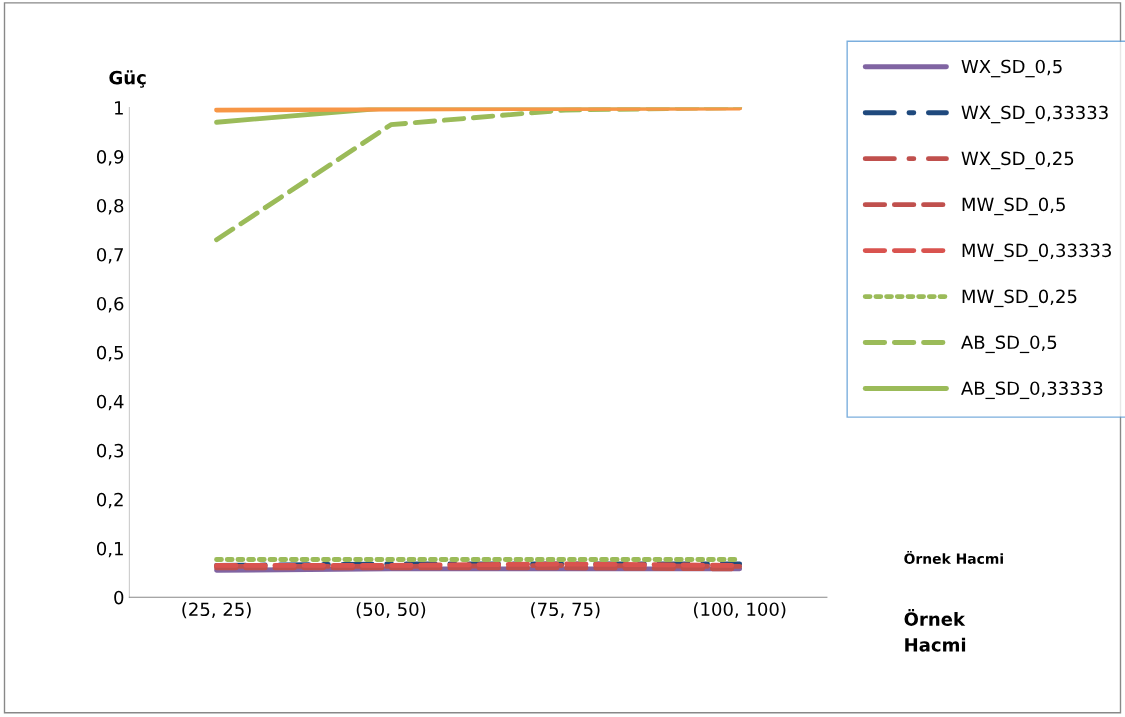 The width and height of the screenshot is (1125, 717). I want to click on y-axis-title: Güç, so click(127, 79).